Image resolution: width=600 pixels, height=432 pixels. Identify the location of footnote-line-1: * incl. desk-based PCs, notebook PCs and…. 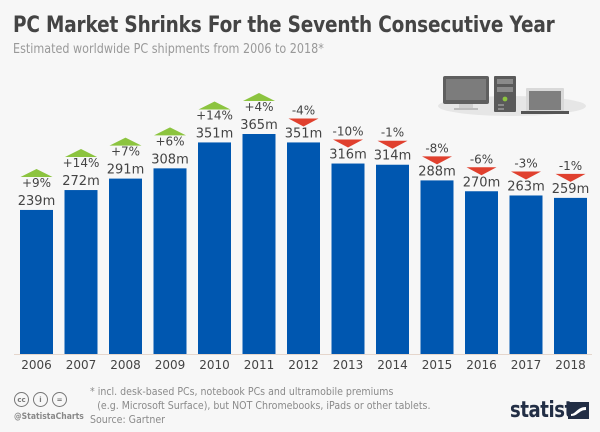
(242, 392).